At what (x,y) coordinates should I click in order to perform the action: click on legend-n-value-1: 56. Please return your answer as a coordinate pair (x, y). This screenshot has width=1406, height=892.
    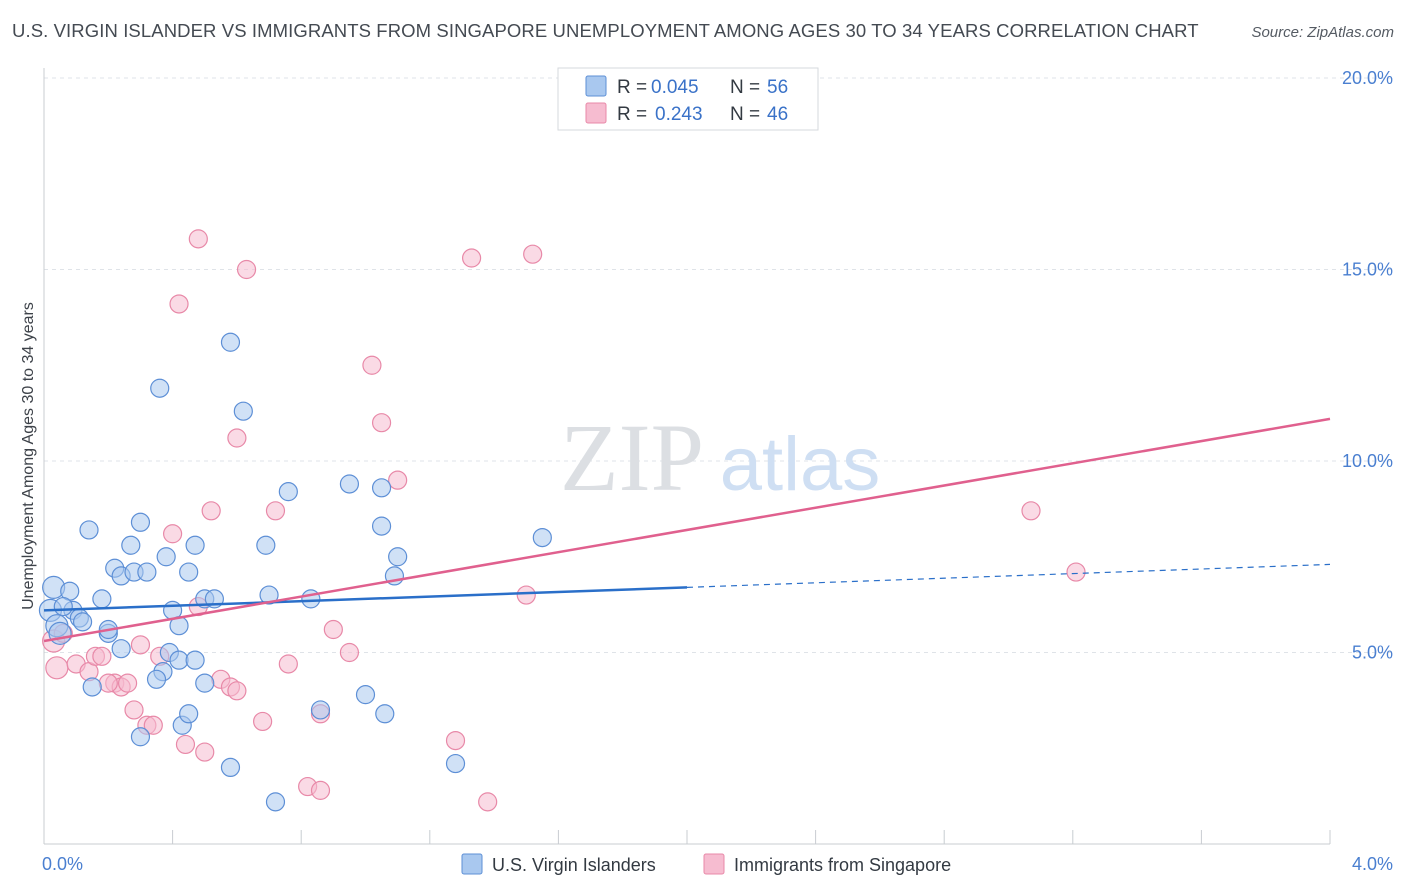
    Looking at the image, I should click on (777, 87).